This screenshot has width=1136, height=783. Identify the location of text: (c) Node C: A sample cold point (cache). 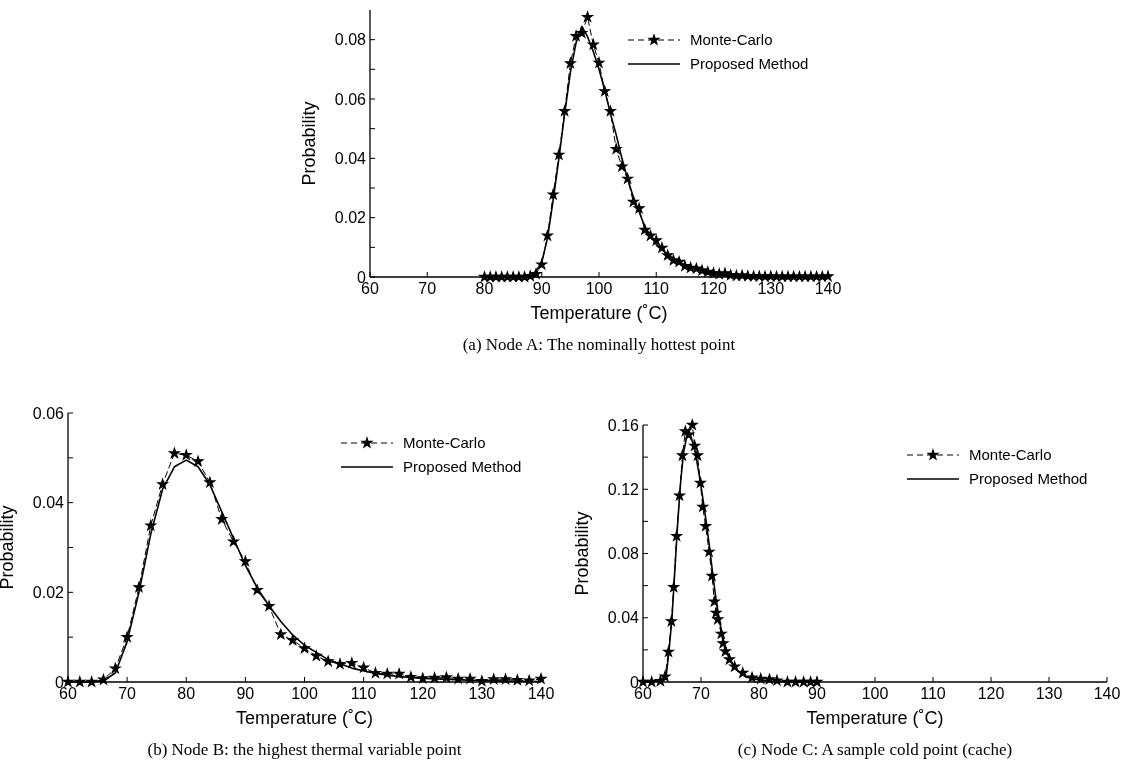
(875, 749).